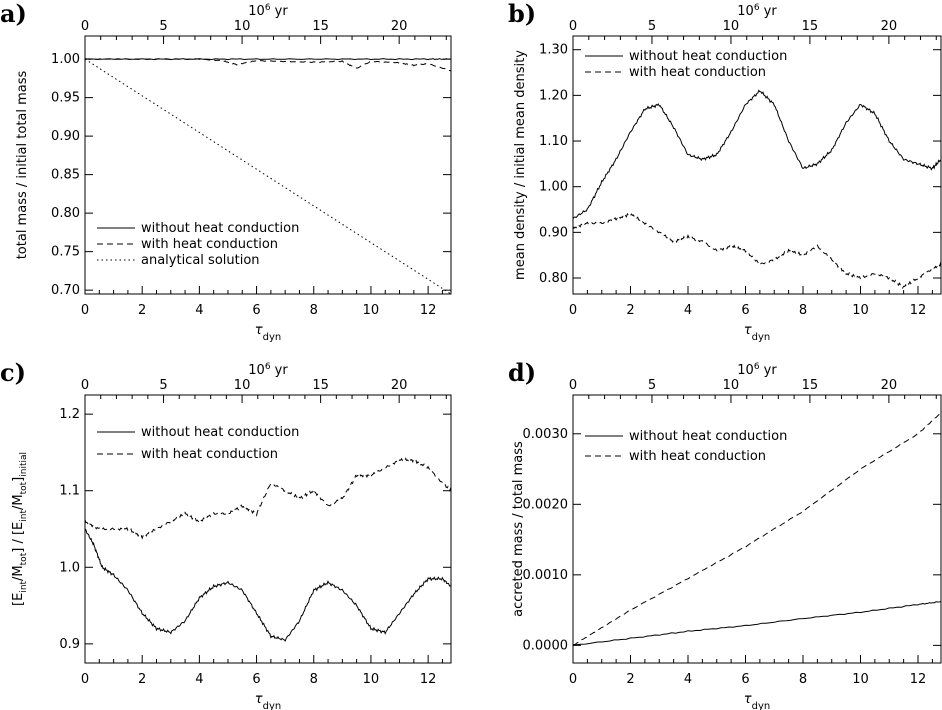  Describe the element at coordinates (518, 529) in the screenshot. I see `y-axis-title: accreted mass / total mass` at that location.